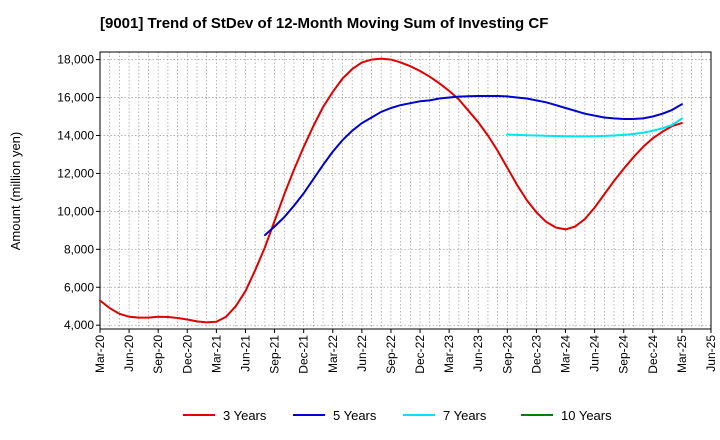 This screenshot has width=720, height=440. What do you see at coordinates (420, 354) in the screenshot?
I see `x-tick-label: Dec-22` at bounding box center [420, 354].